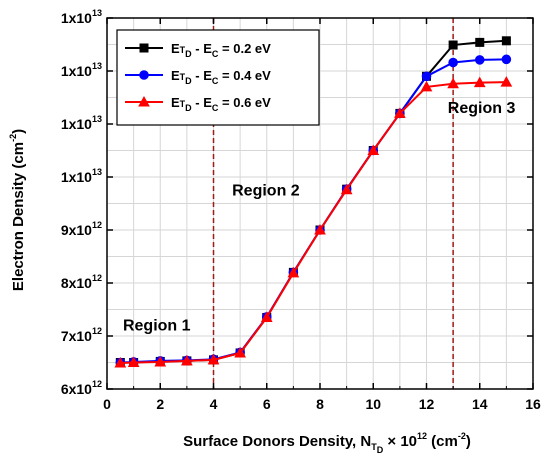  What do you see at coordinates (81, 388) in the screenshot?
I see `y-tick-label: 6x10¹²` at bounding box center [81, 388].